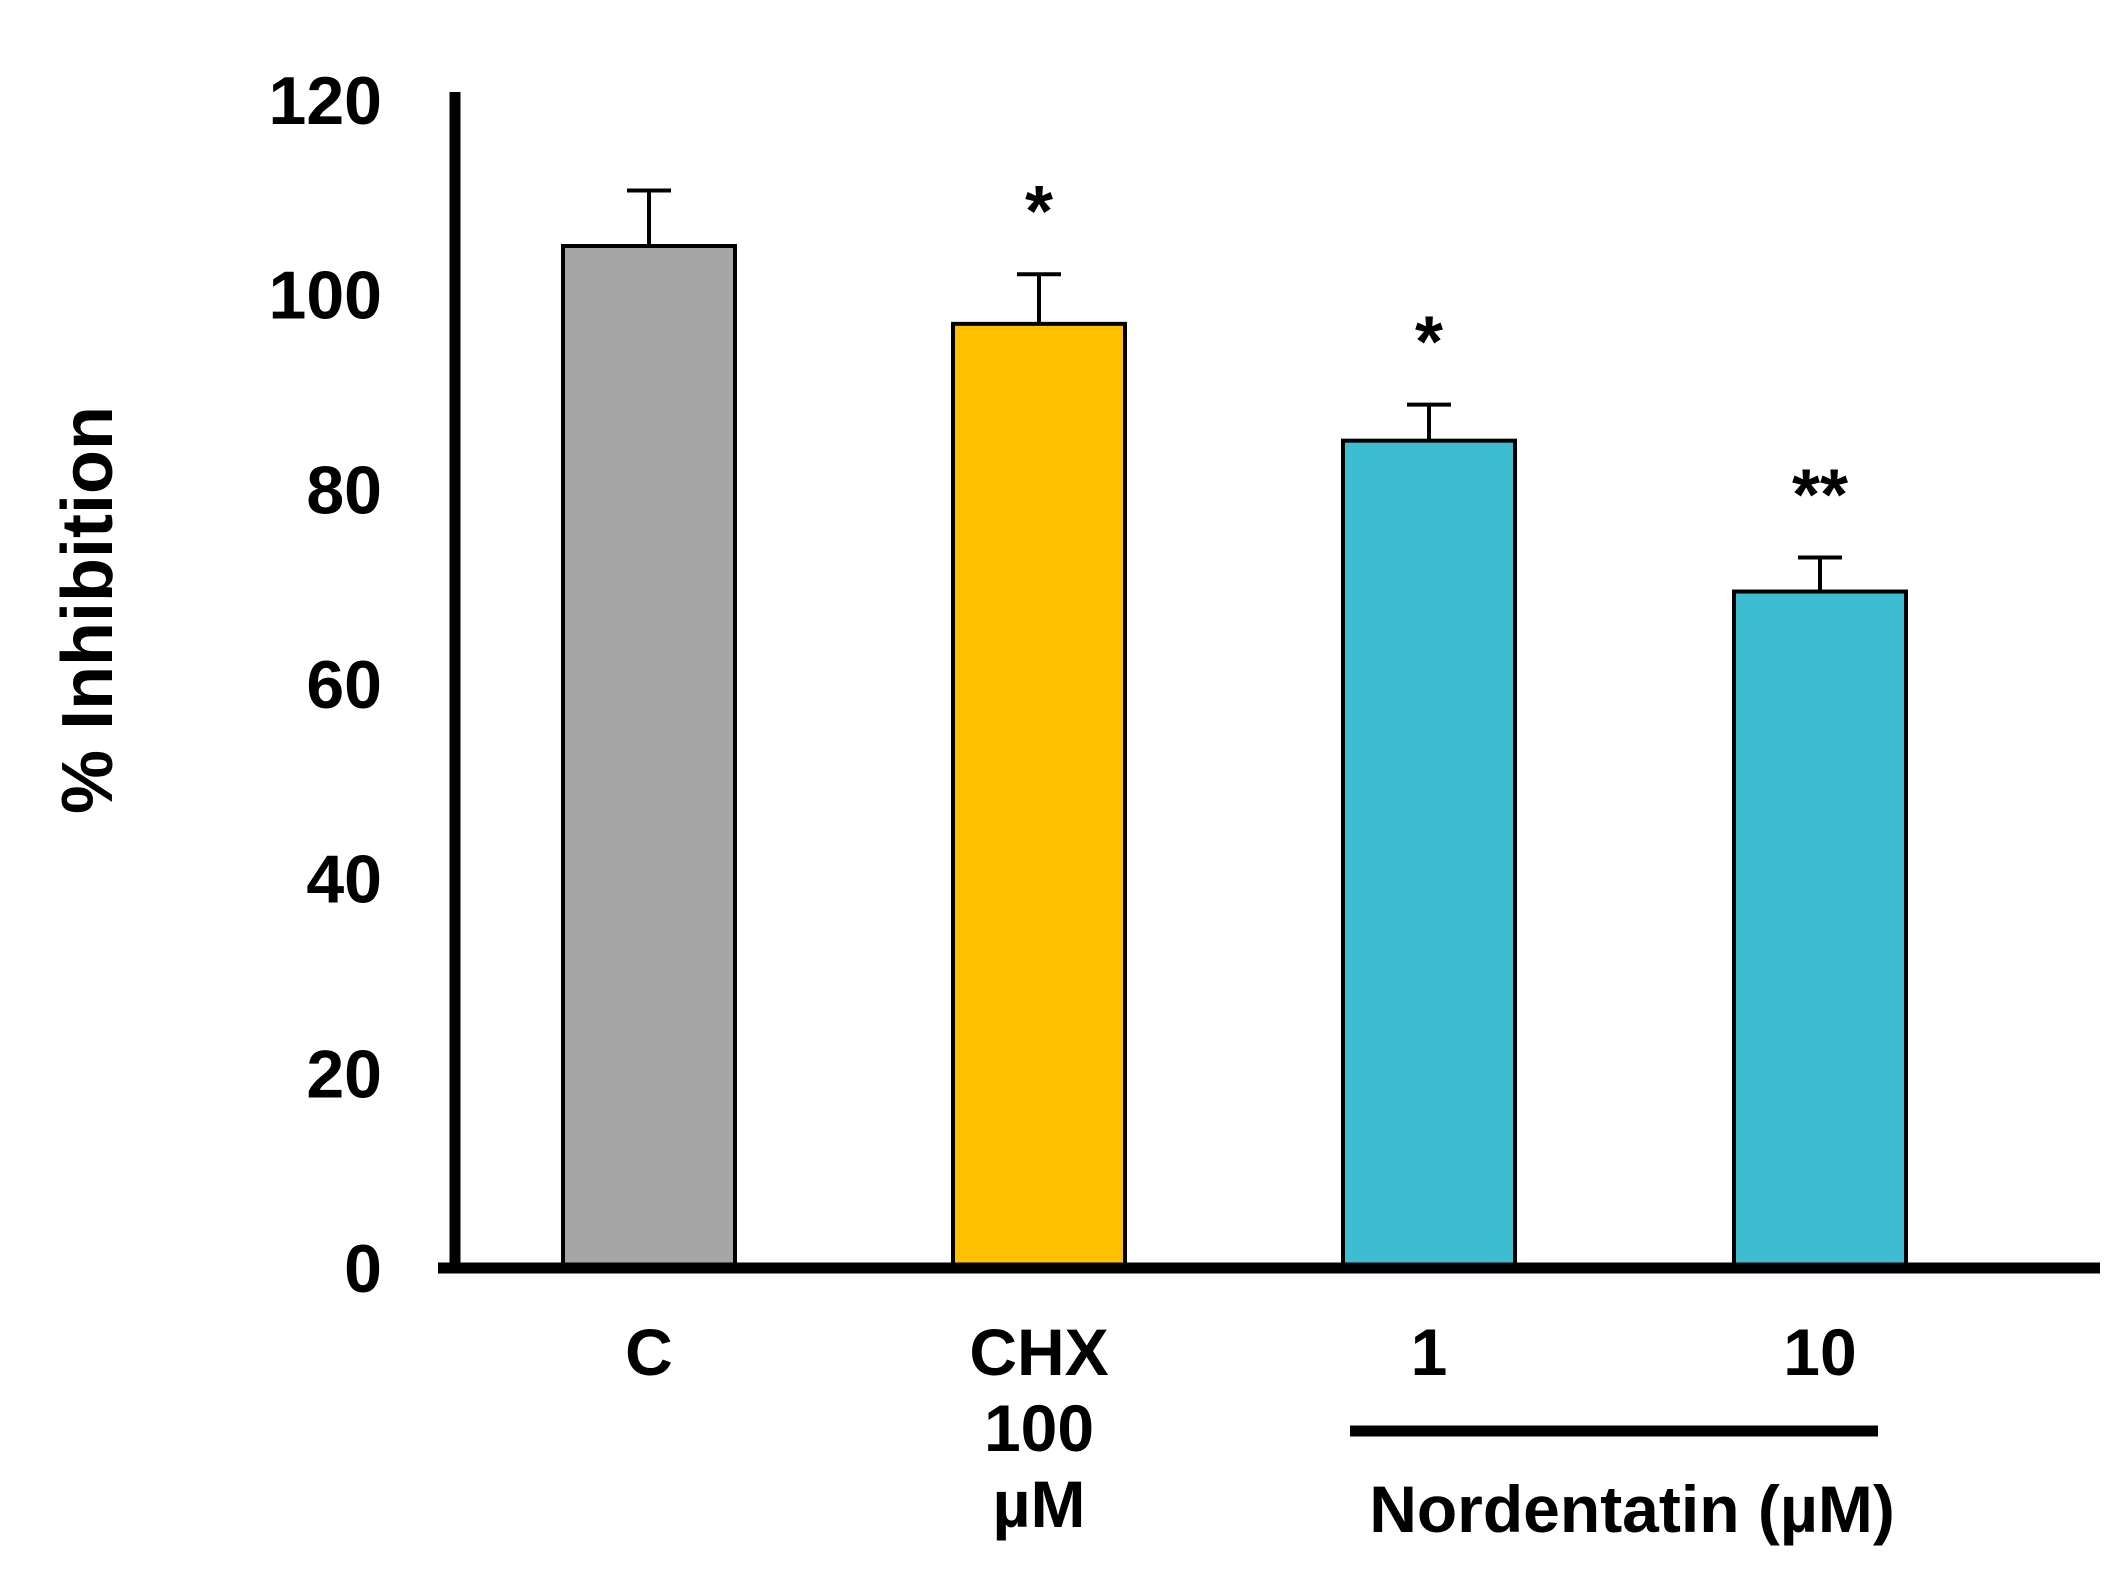 The image size is (2115, 1589). Describe the element at coordinates (88, 610) in the screenshot. I see `y-axis-label: % Inhibition` at that location.